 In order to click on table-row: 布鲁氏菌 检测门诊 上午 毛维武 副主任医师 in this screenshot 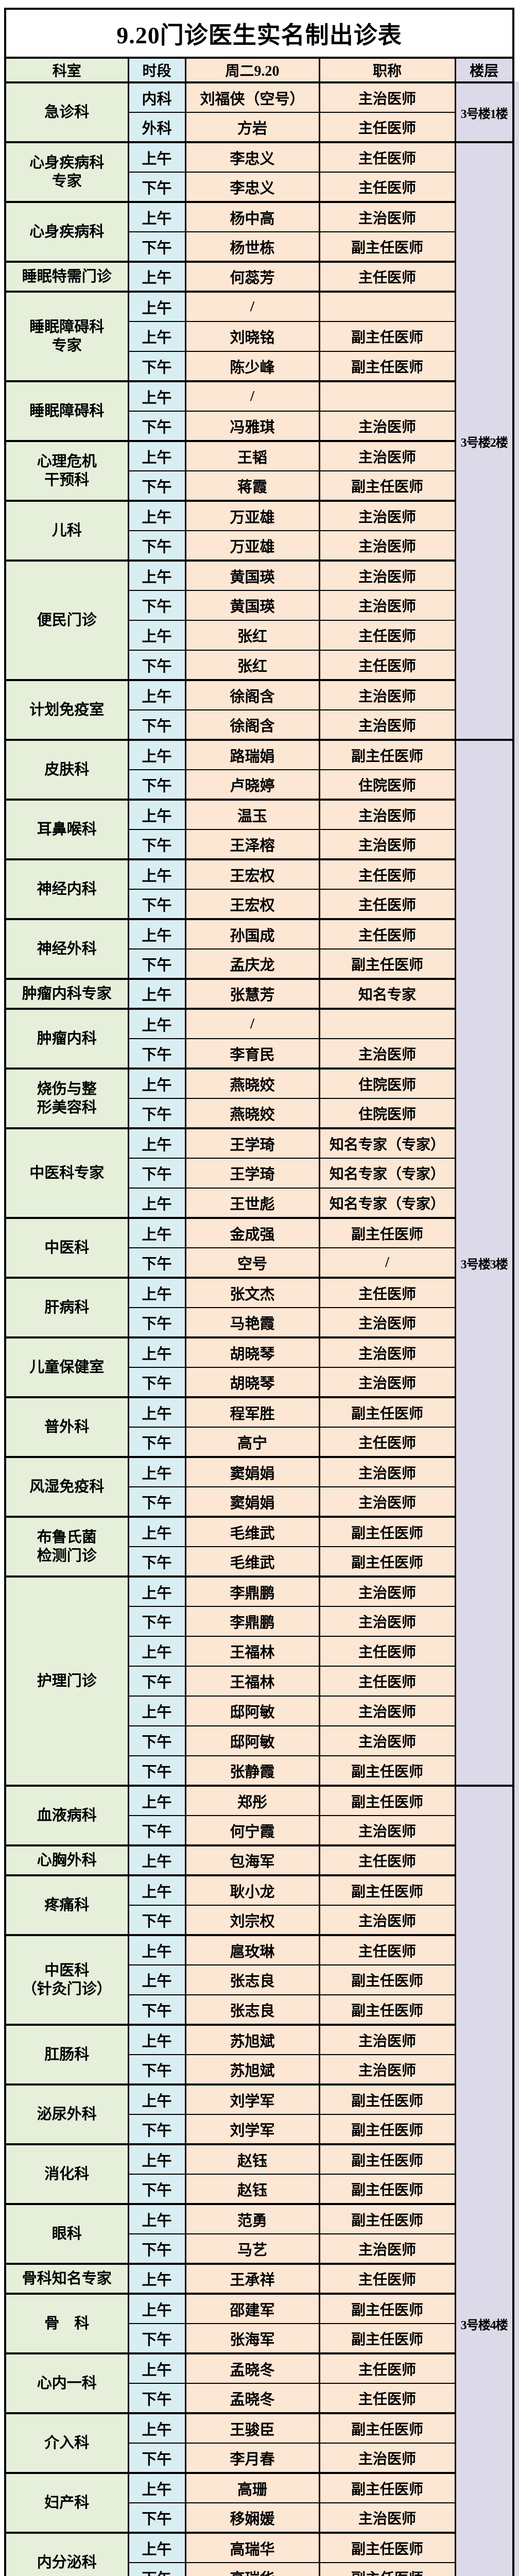, I will do `click(258, 1546)`.